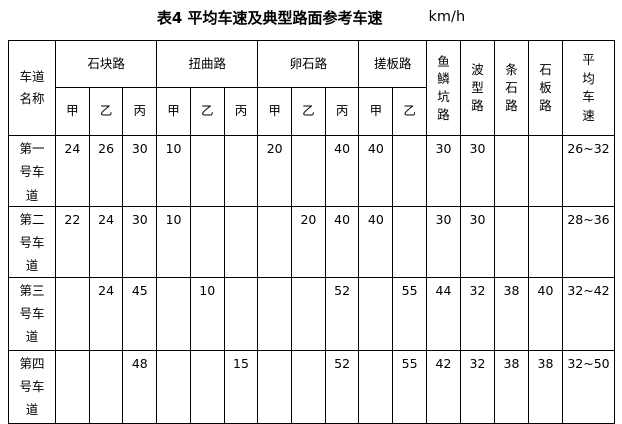 This screenshot has width=622, height=424. What do you see at coordinates (477, 313) in the screenshot?
I see `cell-r3-c13: 32` at bounding box center [477, 313].